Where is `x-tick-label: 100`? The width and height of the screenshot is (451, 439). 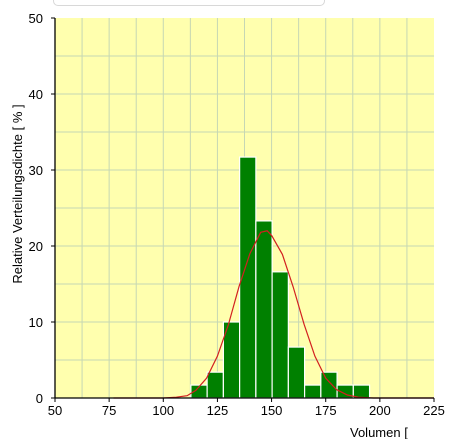
x-tick-label: 100 is located at coordinates (163, 410).